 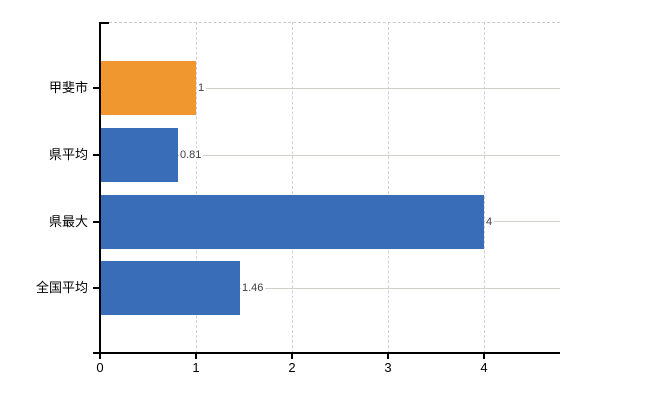 What do you see at coordinates (388, 367) in the screenshot?
I see `x-tick-label: 3` at bounding box center [388, 367].